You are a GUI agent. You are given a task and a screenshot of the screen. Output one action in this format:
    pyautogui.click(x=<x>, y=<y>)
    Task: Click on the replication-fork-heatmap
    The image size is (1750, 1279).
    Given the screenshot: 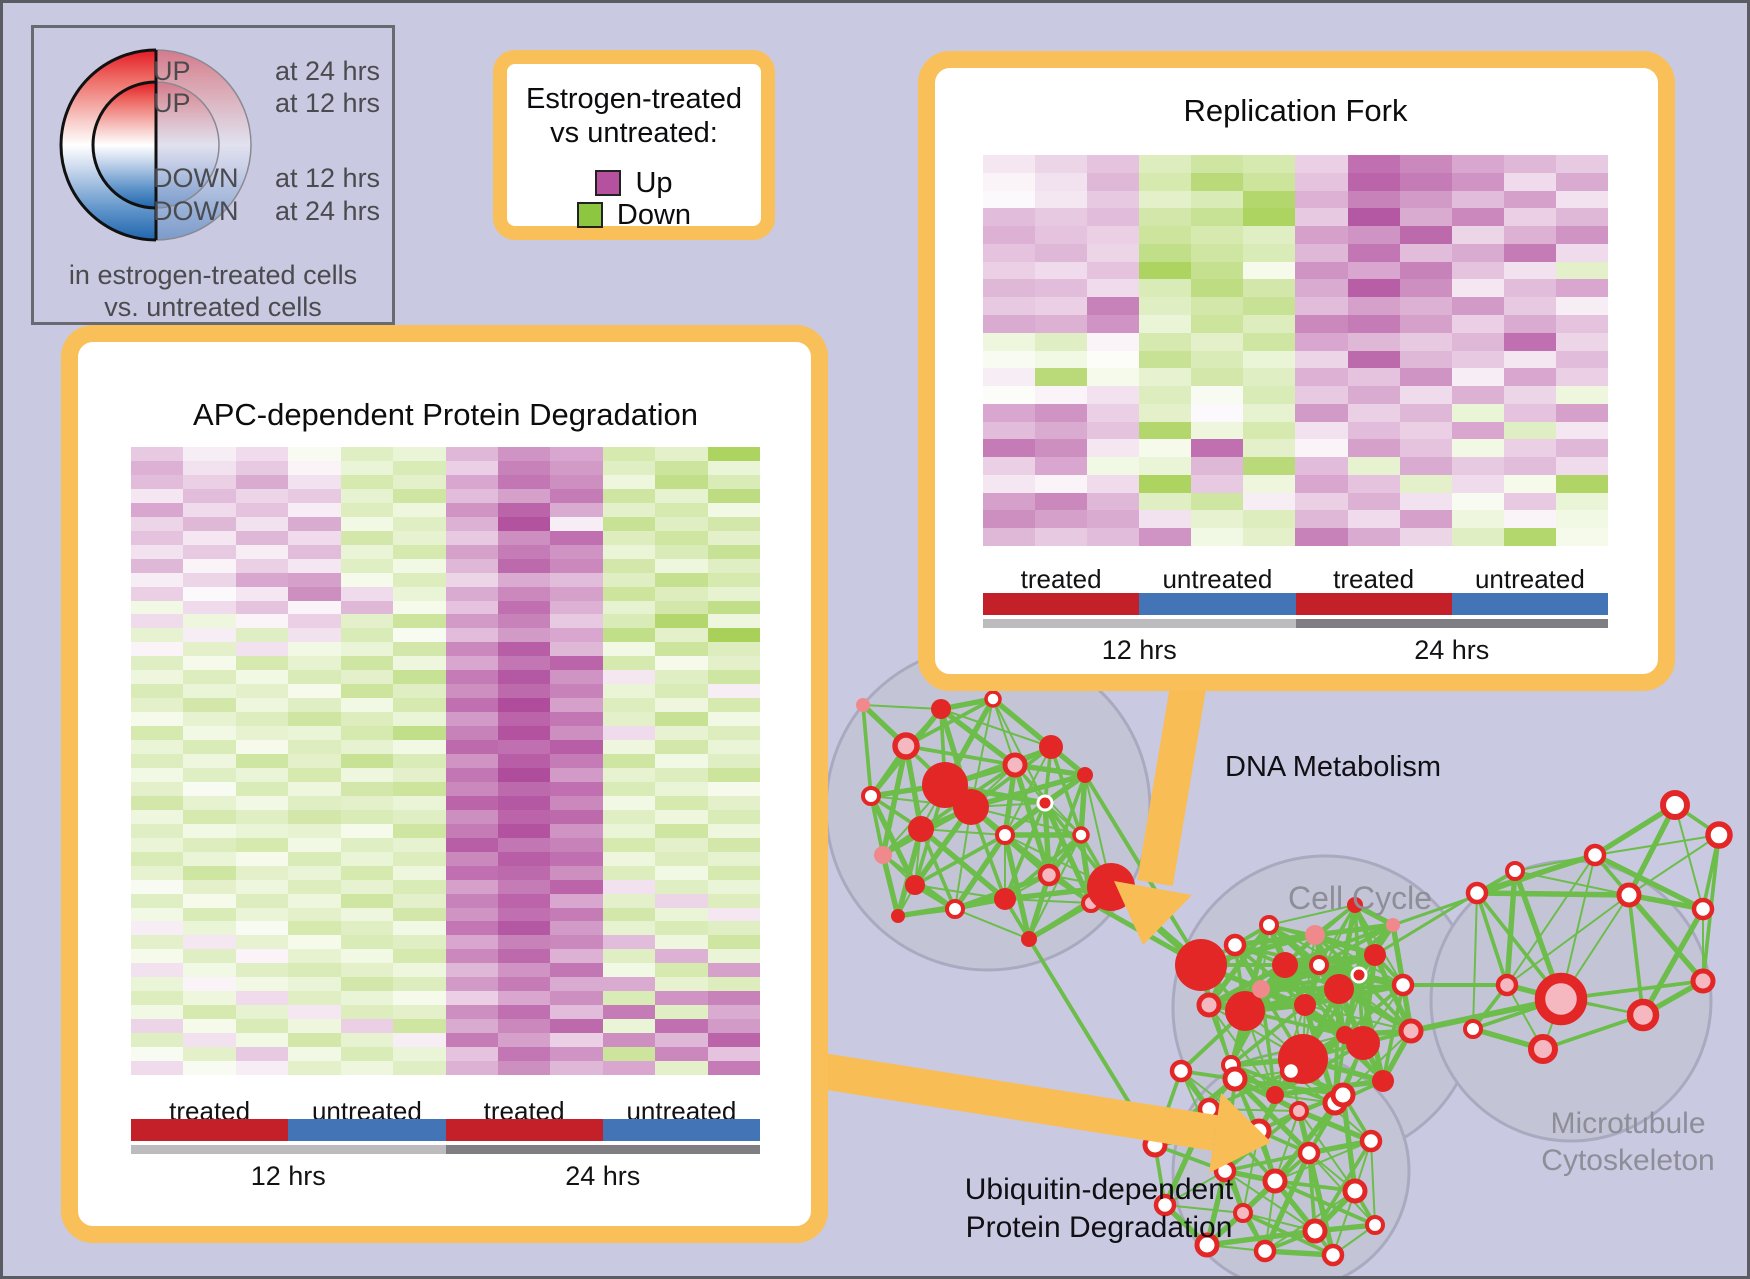 What is the action you would take?
    pyautogui.click(x=1295, y=350)
    